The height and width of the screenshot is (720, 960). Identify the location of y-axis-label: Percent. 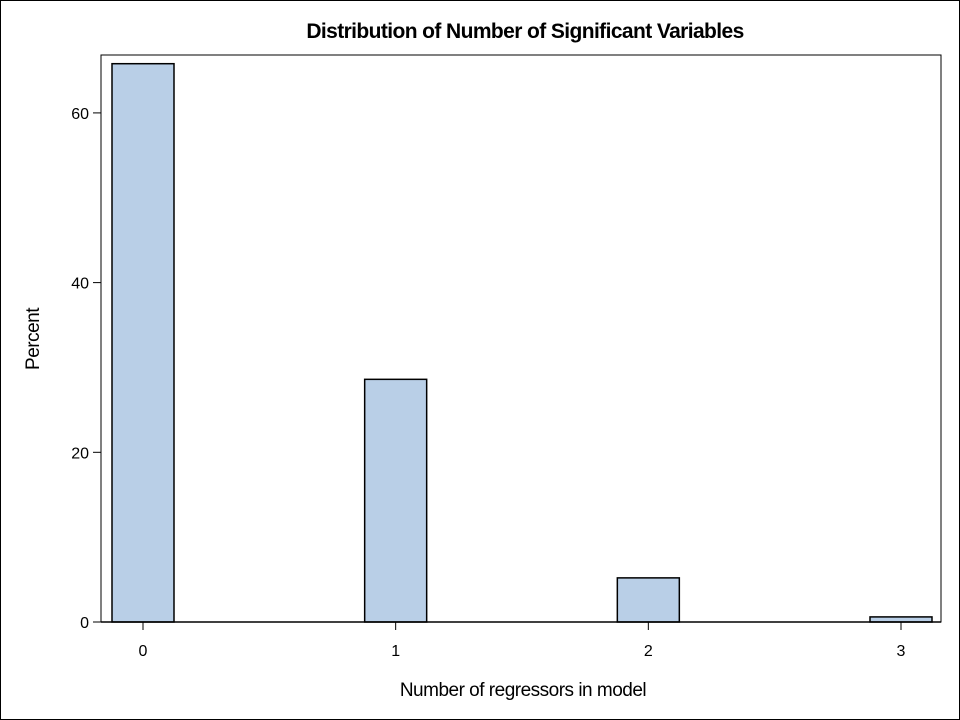
(33, 338).